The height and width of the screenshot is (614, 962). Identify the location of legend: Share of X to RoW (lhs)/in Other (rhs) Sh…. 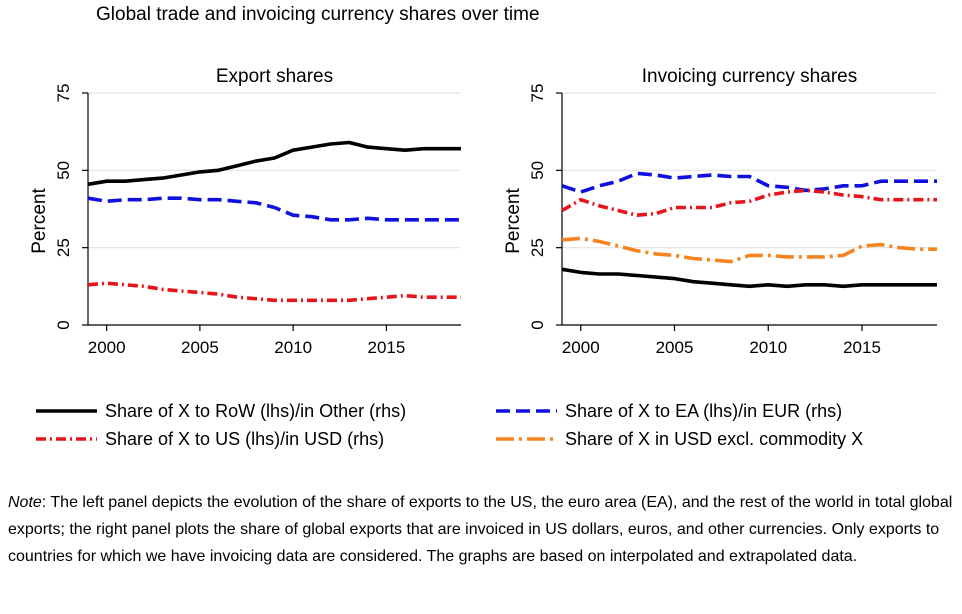
(449, 425).